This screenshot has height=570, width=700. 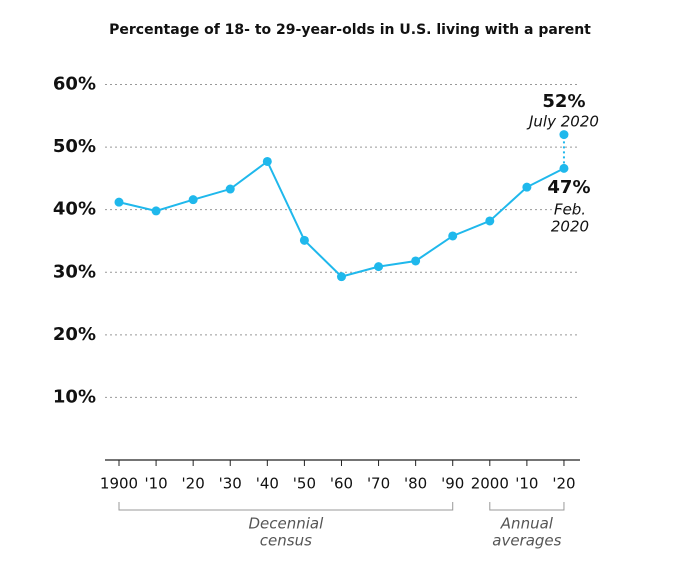 What do you see at coordinates (74, 271) in the screenshot?
I see `y-tick-label: 30%` at bounding box center [74, 271].